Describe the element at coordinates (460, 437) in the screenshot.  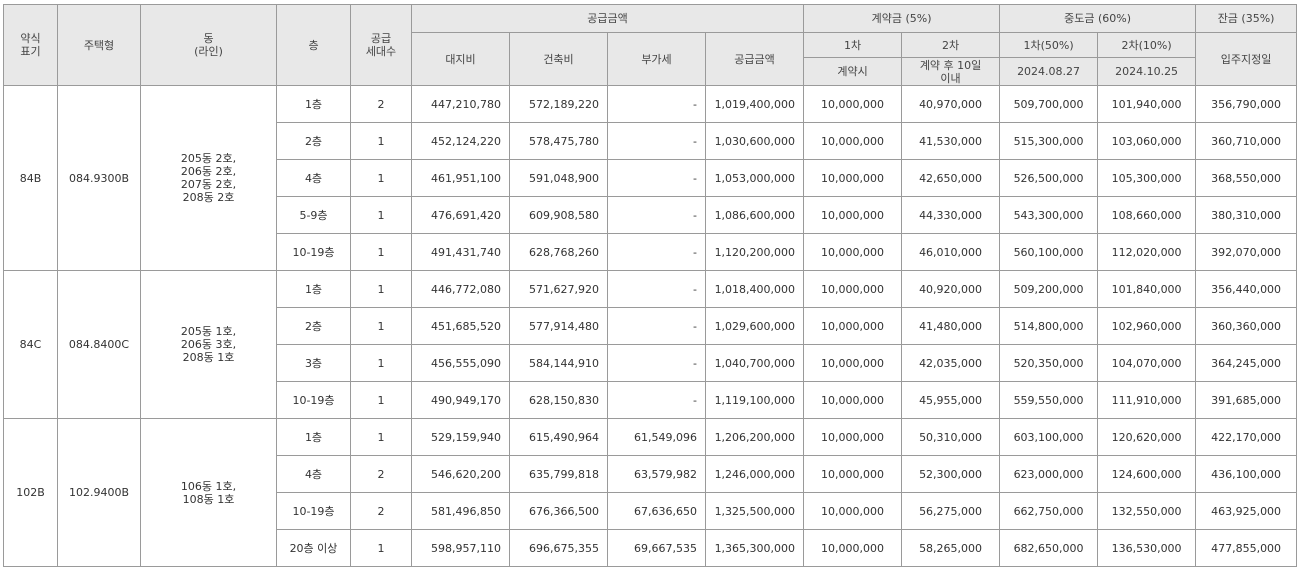
I see `cell-land: 529,159,940` at that location.